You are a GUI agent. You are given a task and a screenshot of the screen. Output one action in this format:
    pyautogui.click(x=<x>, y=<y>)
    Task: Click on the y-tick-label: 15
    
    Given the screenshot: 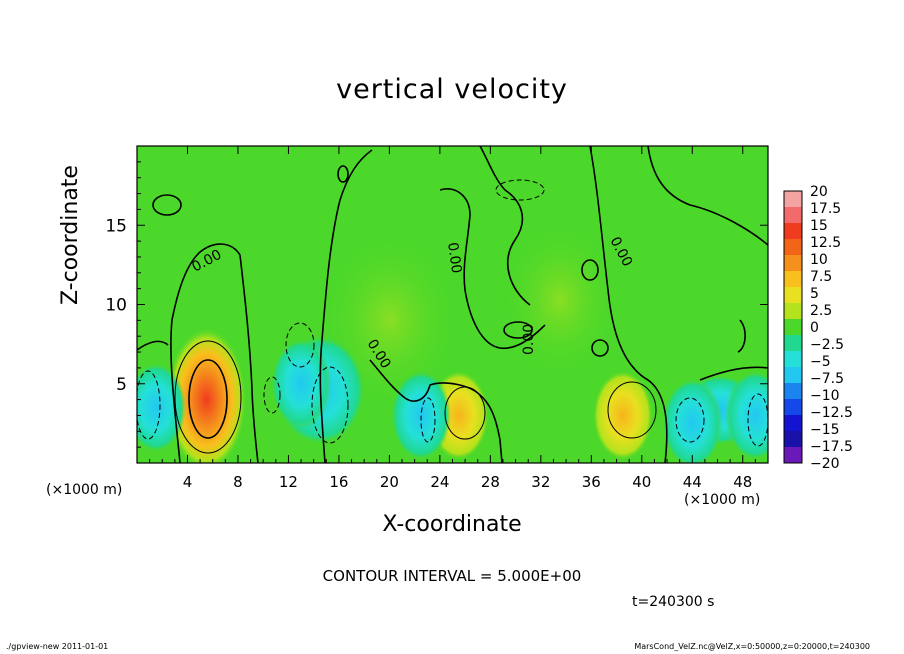 What is the action you would take?
    pyautogui.click(x=116, y=226)
    